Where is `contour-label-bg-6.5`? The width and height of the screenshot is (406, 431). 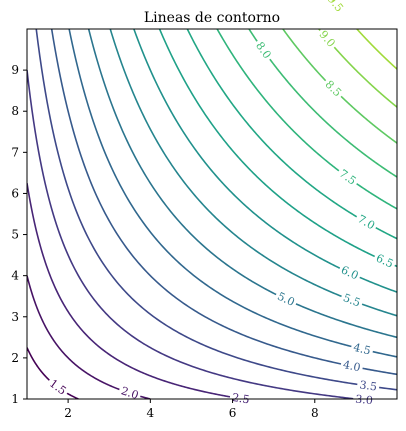
contour-label-bg-6.5 is located at coordinates (385, 261).